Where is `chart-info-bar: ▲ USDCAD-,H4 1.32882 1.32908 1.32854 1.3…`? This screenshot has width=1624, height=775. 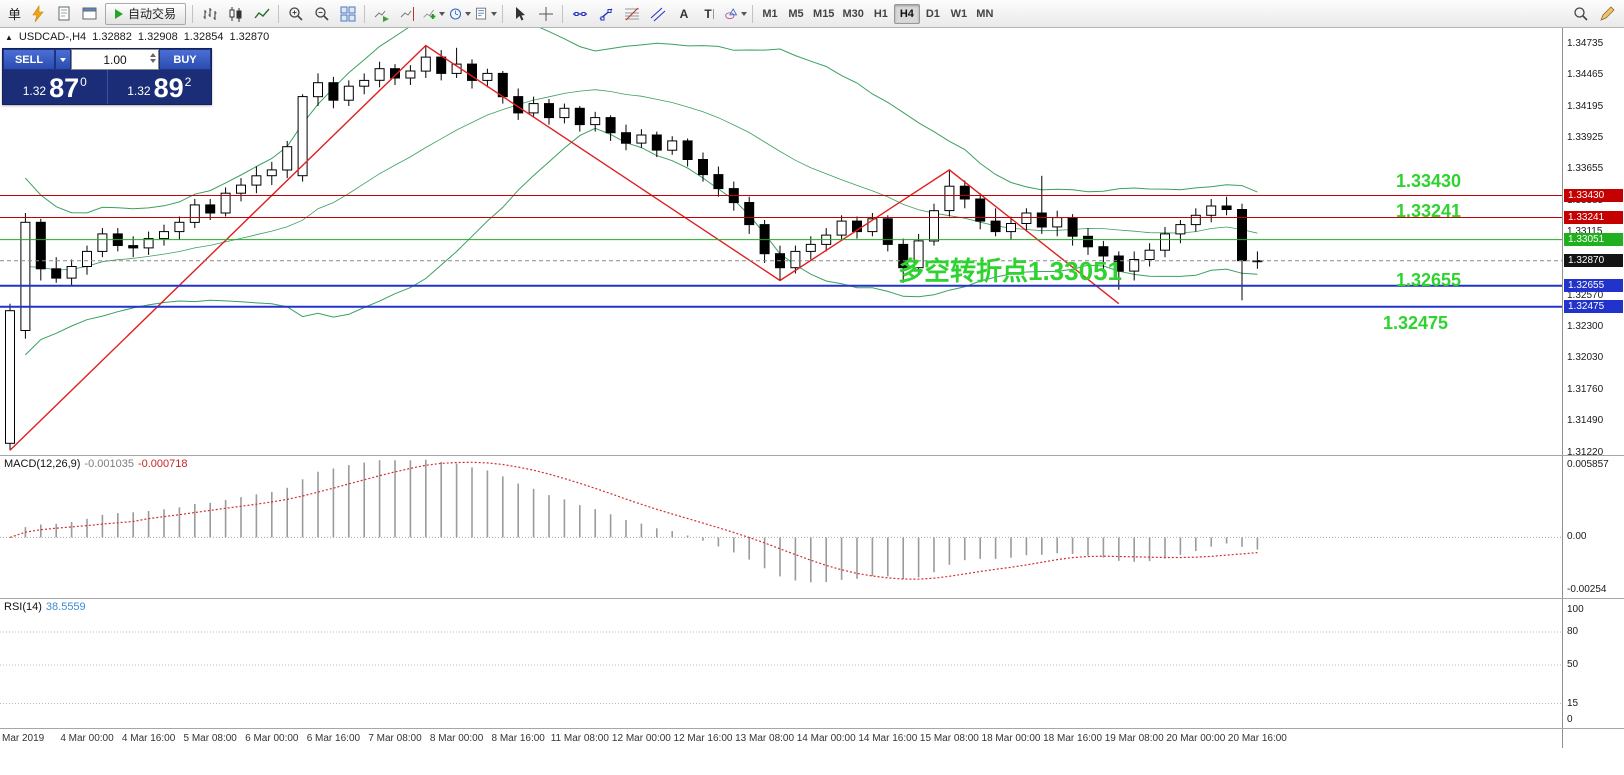
chart-info-bar: ▲ USDCAD-,H4 1.32882 1.32908 1.32854 1.3… is located at coordinates (137, 37).